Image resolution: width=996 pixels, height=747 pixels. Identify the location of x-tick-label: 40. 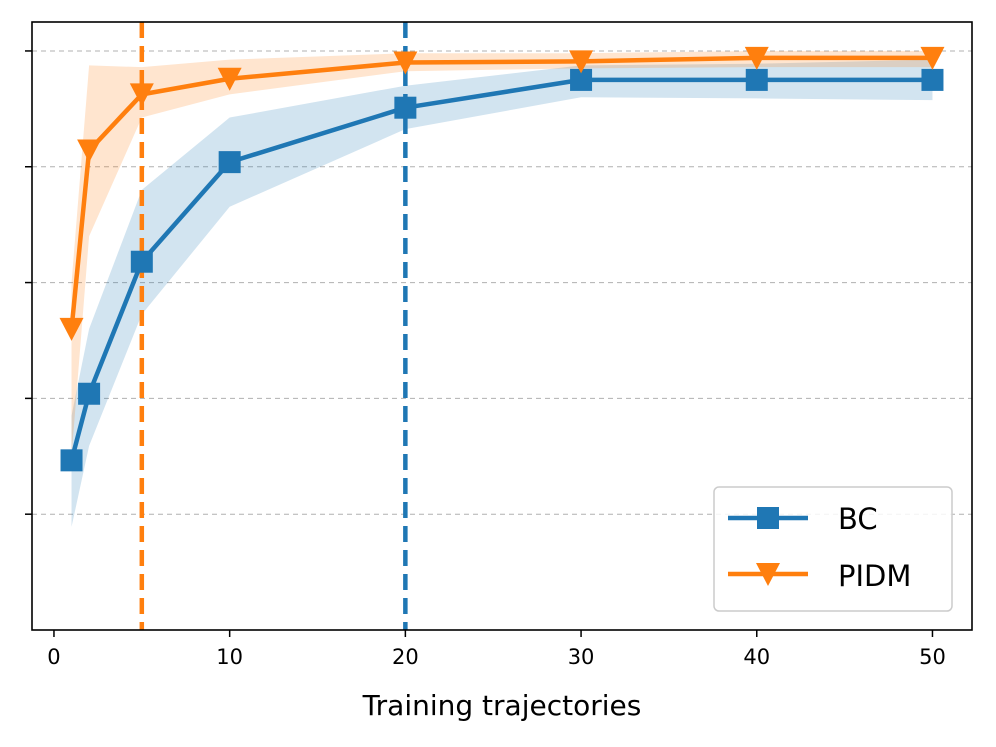
(756, 657).